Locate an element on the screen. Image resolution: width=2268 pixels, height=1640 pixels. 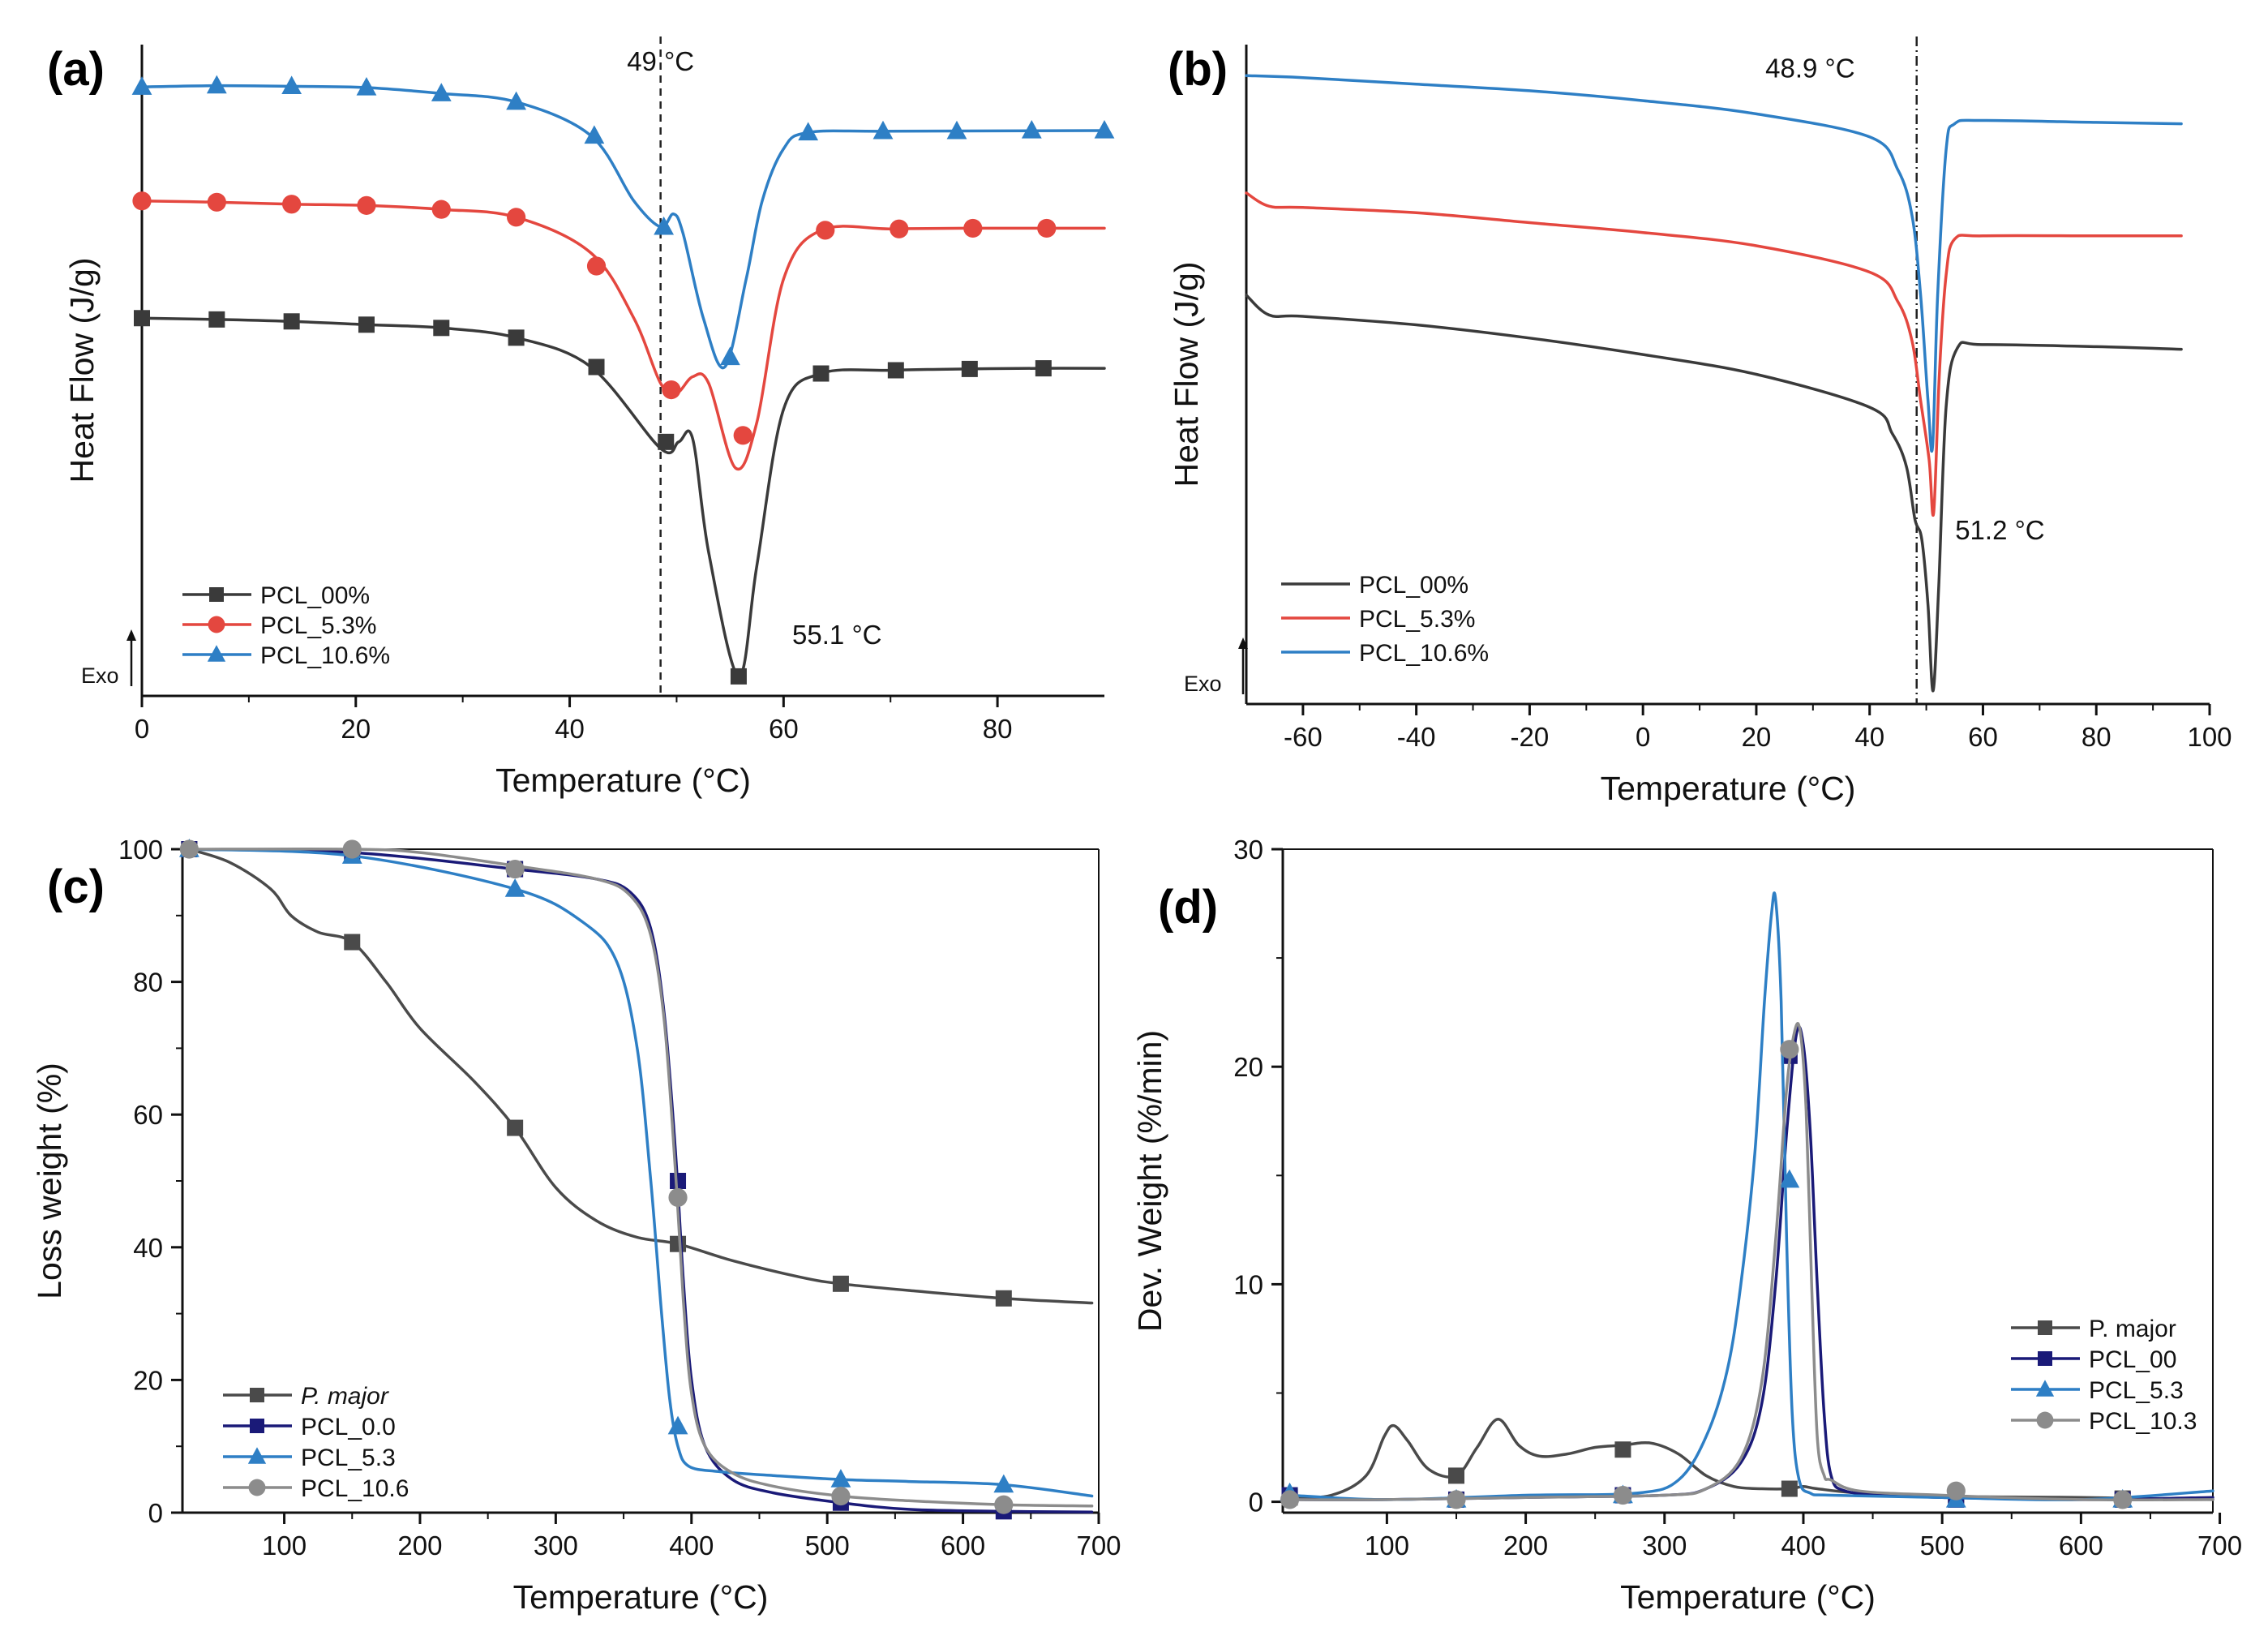
x-tick-label: 40 is located at coordinates (570, 729).